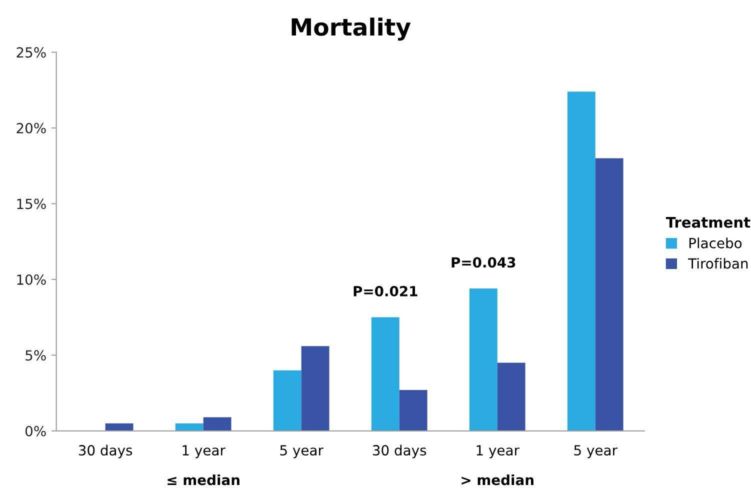 Image resolution: width=751 pixels, height=488 pixels. What do you see at coordinates (36, 355) in the screenshot?
I see `y-tick-label: 5%` at bounding box center [36, 355].